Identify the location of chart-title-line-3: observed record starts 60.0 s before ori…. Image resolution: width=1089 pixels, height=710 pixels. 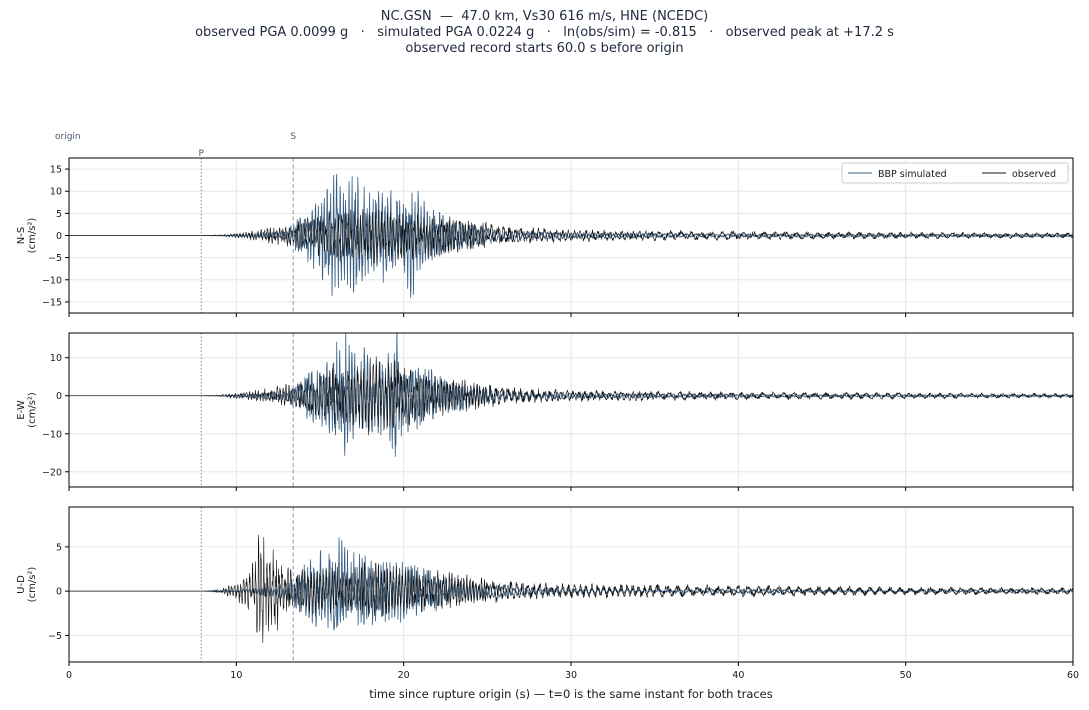
(544, 48).